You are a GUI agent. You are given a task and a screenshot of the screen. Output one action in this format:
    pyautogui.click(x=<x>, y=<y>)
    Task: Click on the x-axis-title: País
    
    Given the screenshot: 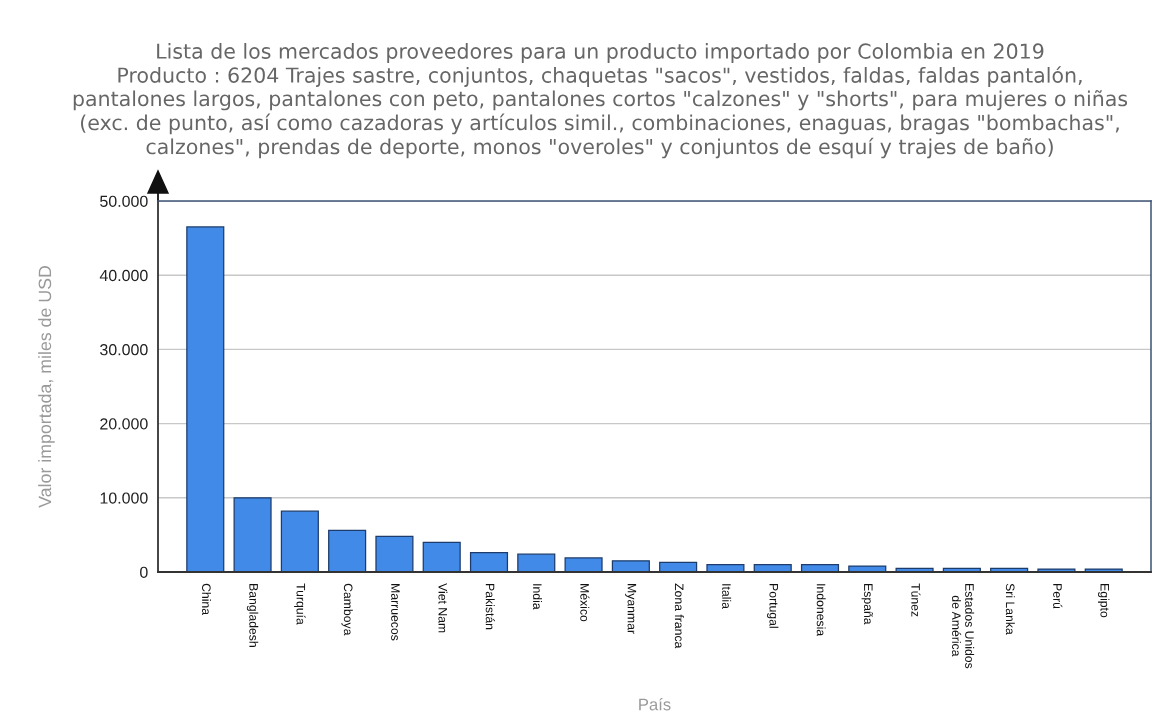 What is the action you would take?
    pyautogui.click(x=655, y=704)
    